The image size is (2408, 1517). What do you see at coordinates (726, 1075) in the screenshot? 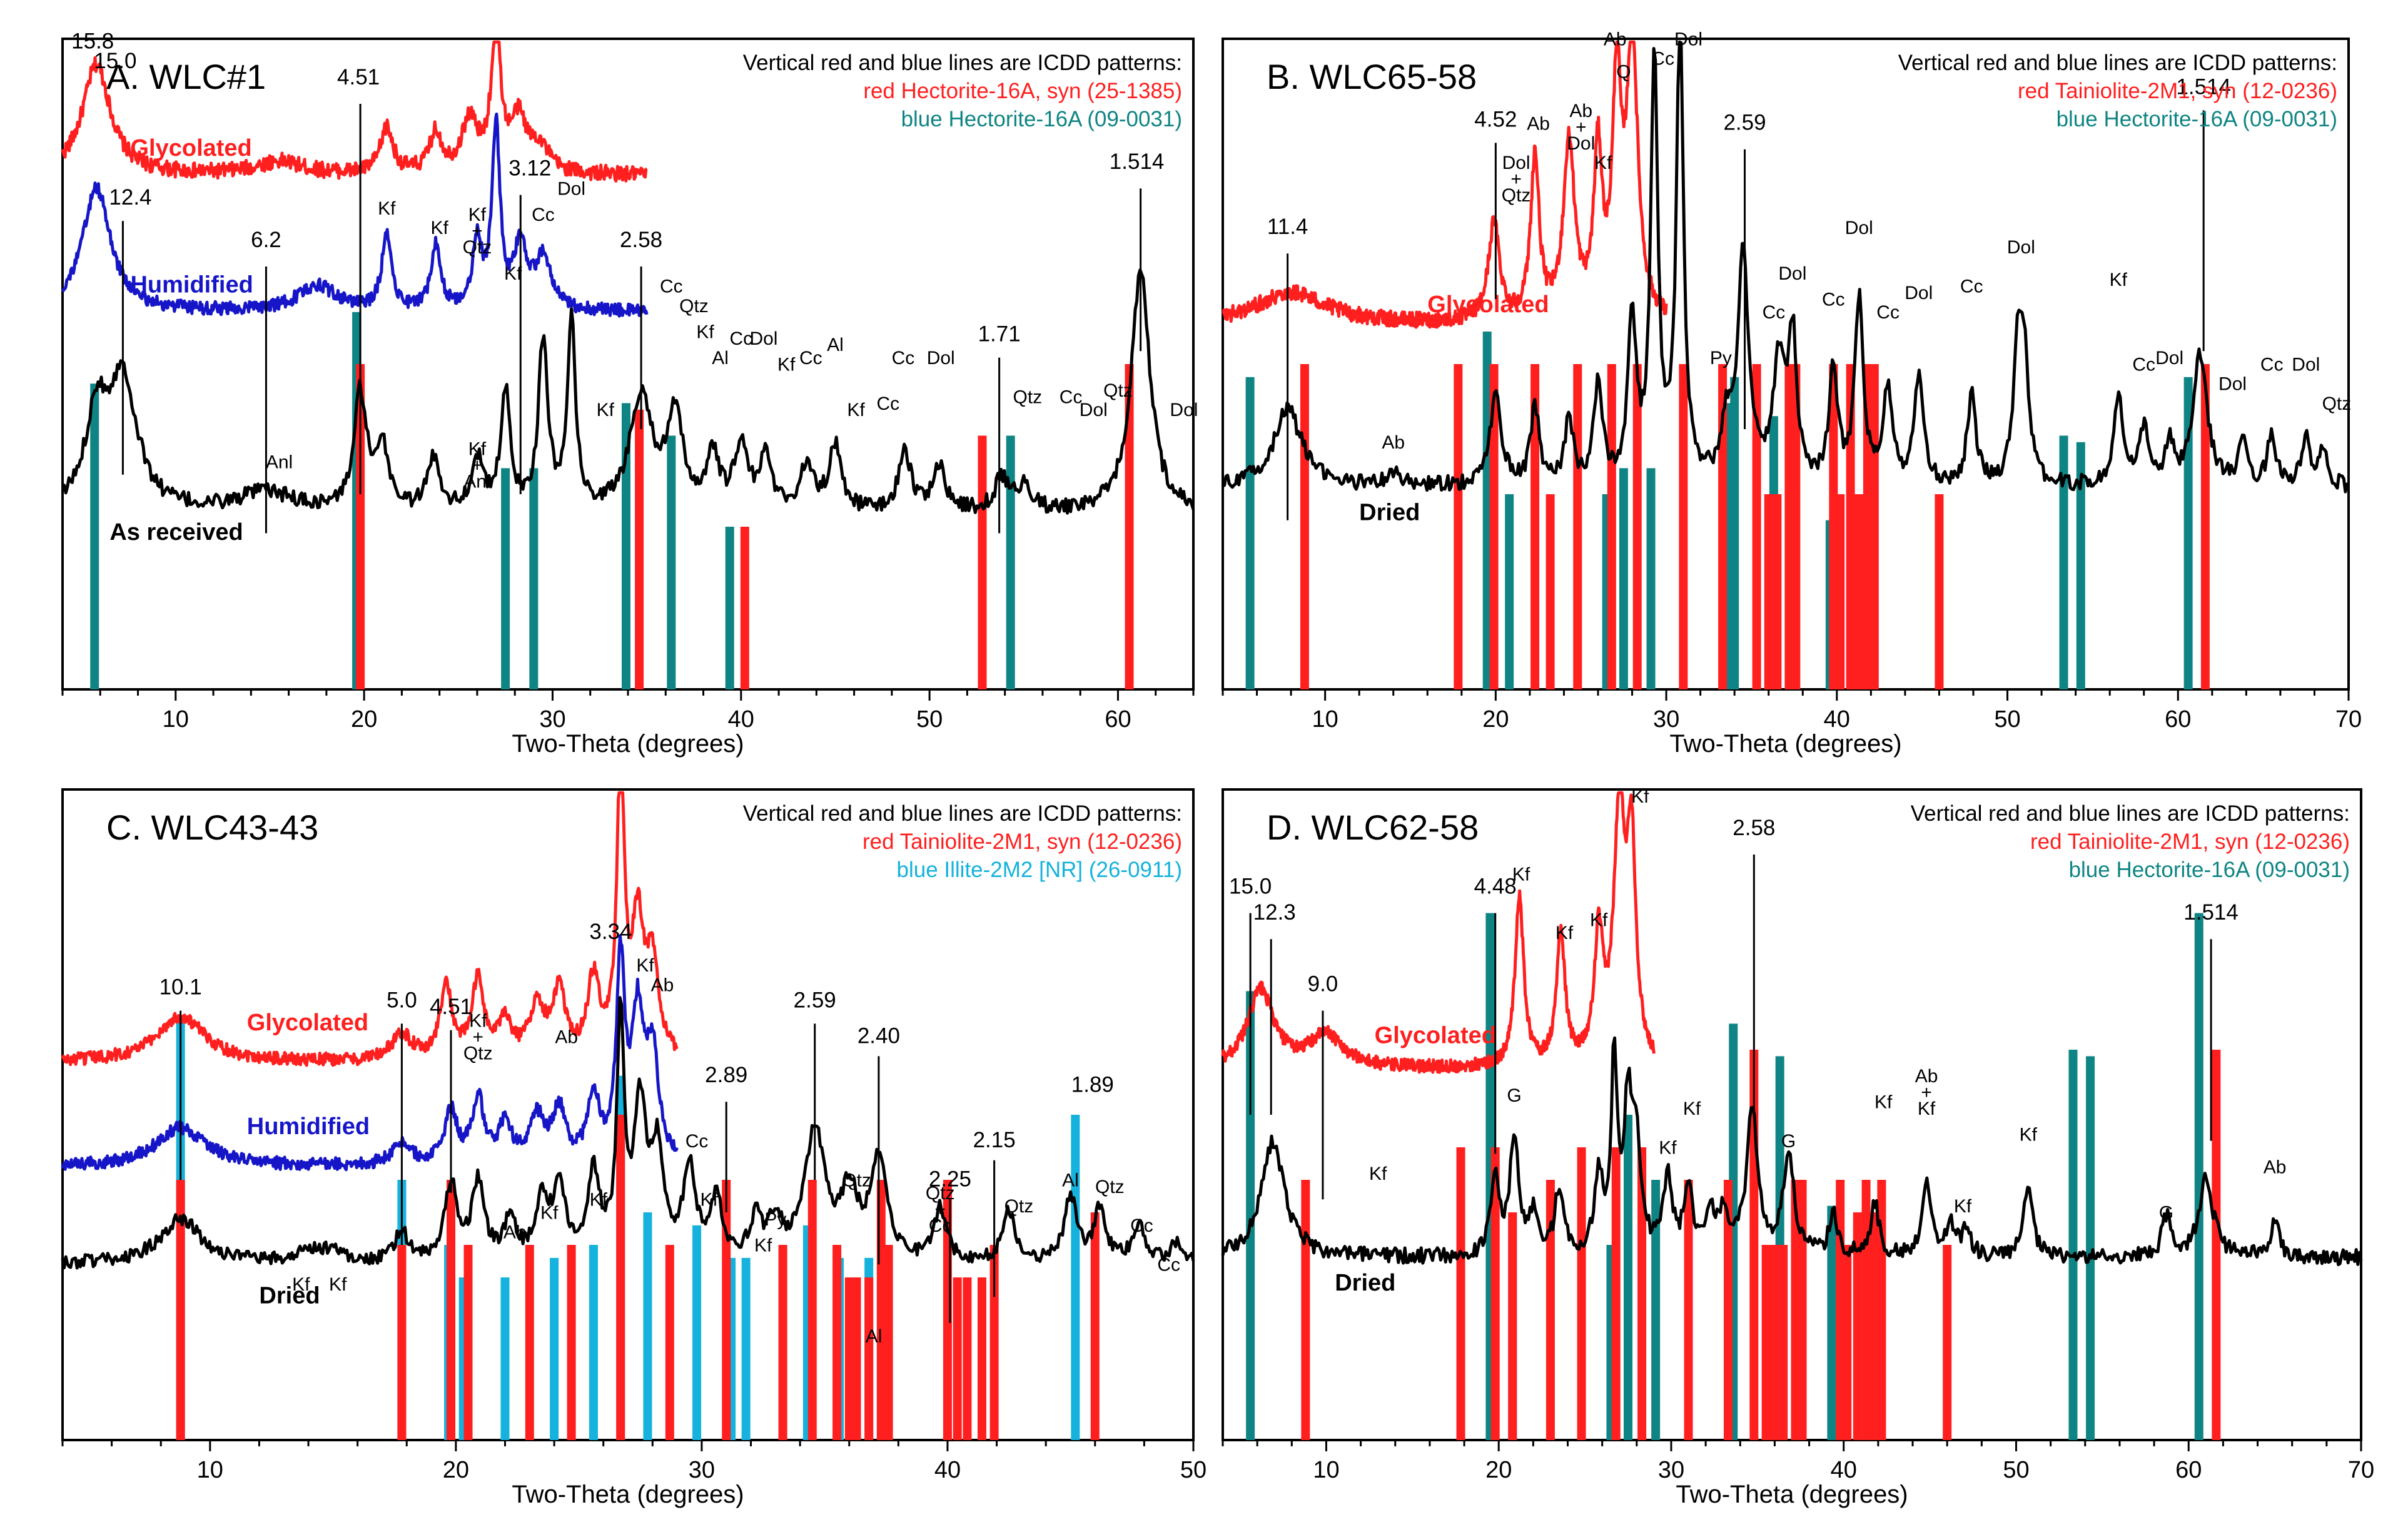
I see `dspacing-label: 2.89` at bounding box center [726, 1075].